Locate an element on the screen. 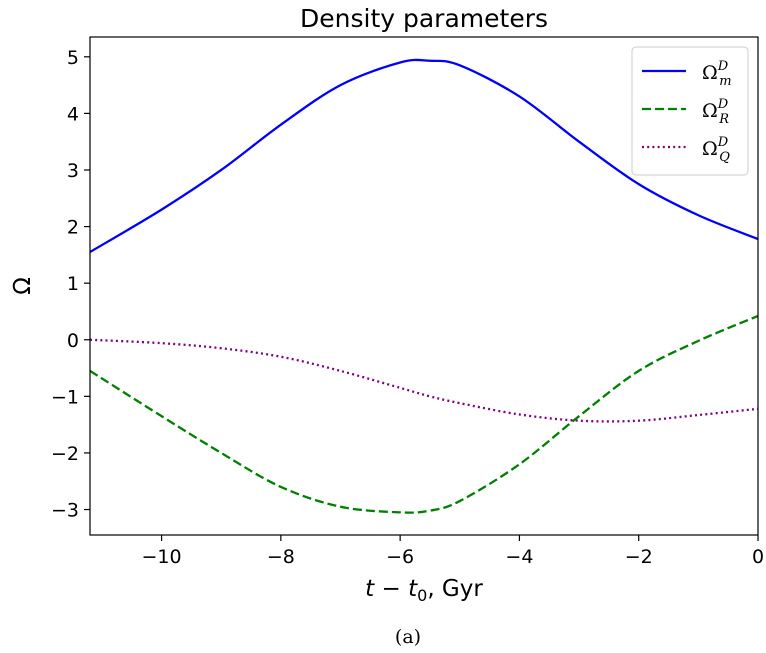 The height and width of the screenshot is (653, 766). y-axis-label: Ω is located at coordinates (23, 286).